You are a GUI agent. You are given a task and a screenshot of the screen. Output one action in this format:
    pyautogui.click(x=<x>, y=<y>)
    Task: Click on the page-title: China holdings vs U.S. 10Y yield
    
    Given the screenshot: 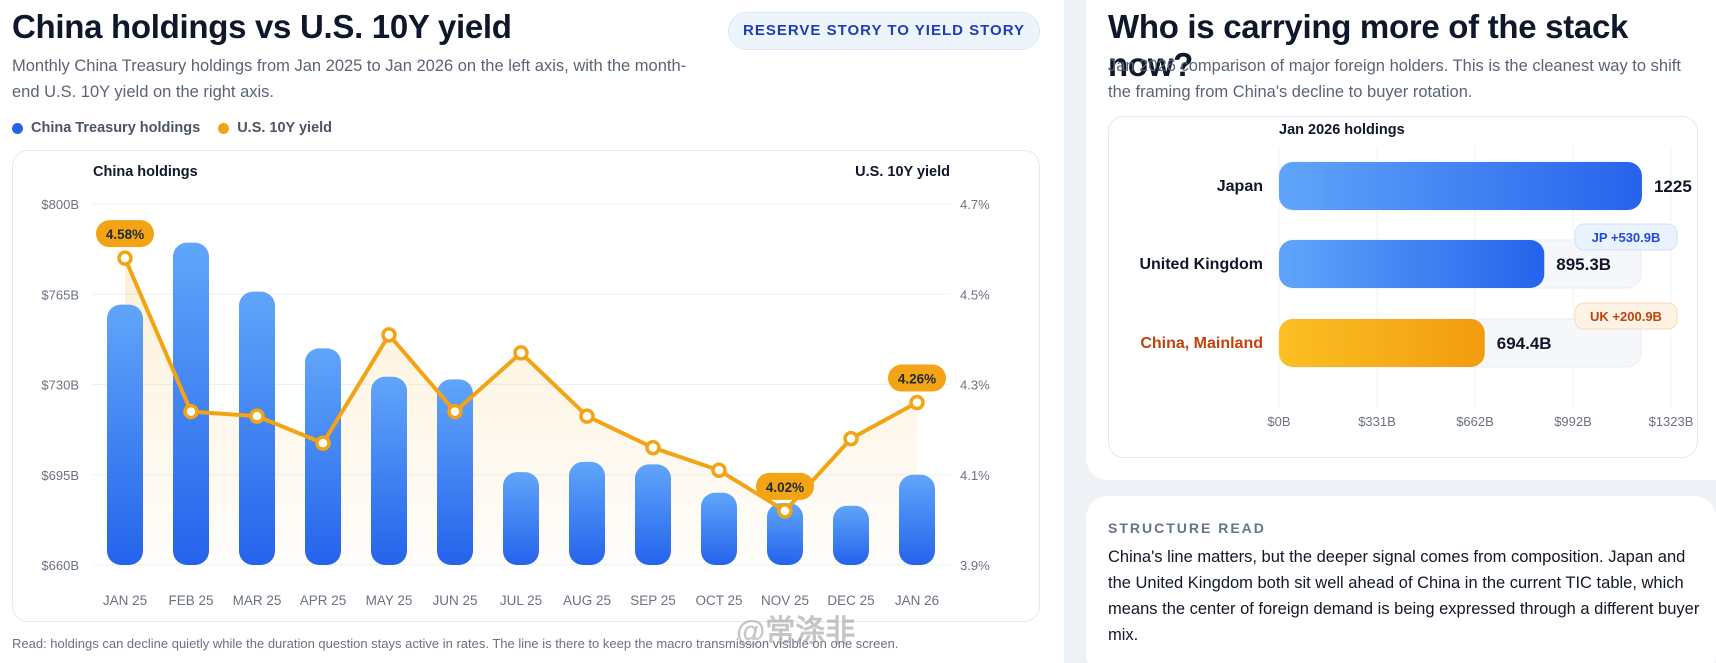 What is the action you would take?
    pyautogui.click(x=262, y=26)
    